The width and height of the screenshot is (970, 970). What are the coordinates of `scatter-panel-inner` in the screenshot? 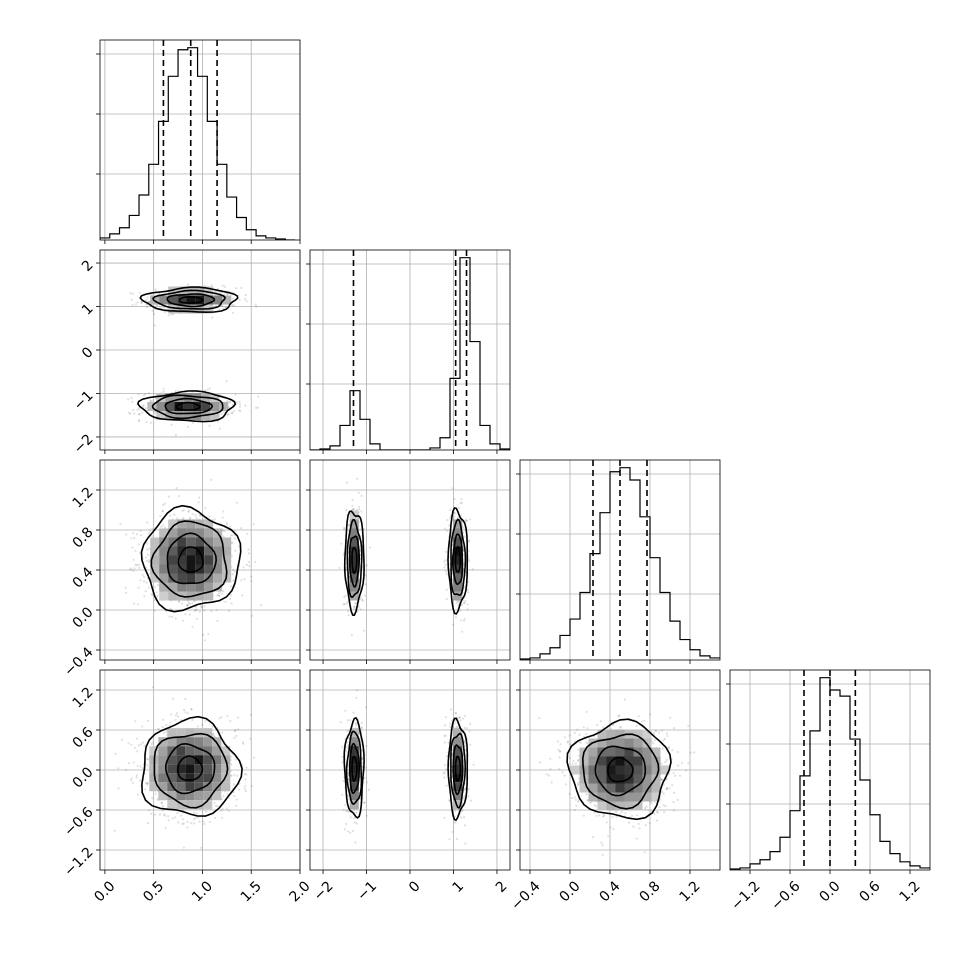 It's located at (406, 557).